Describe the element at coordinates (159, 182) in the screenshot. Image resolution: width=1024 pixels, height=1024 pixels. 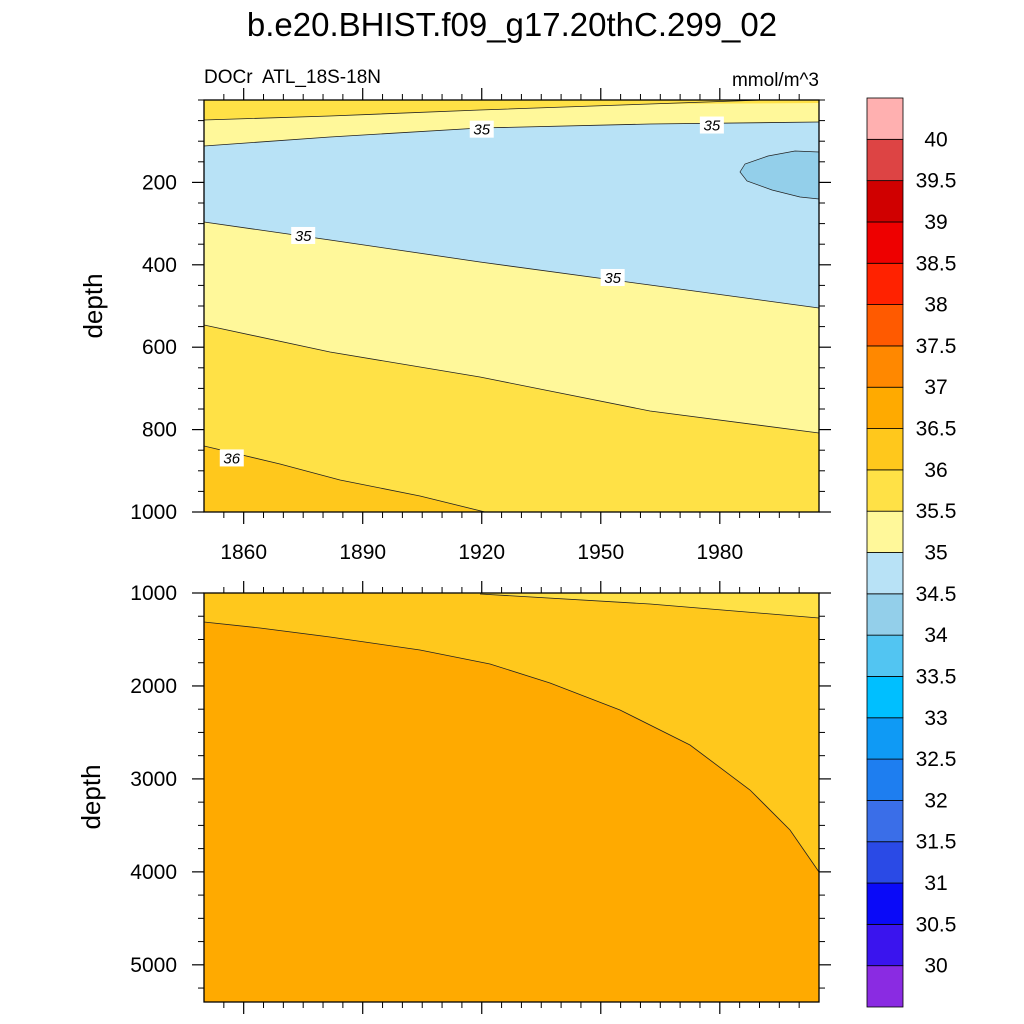
I see `upper-y-tick-label: 200` at that location.